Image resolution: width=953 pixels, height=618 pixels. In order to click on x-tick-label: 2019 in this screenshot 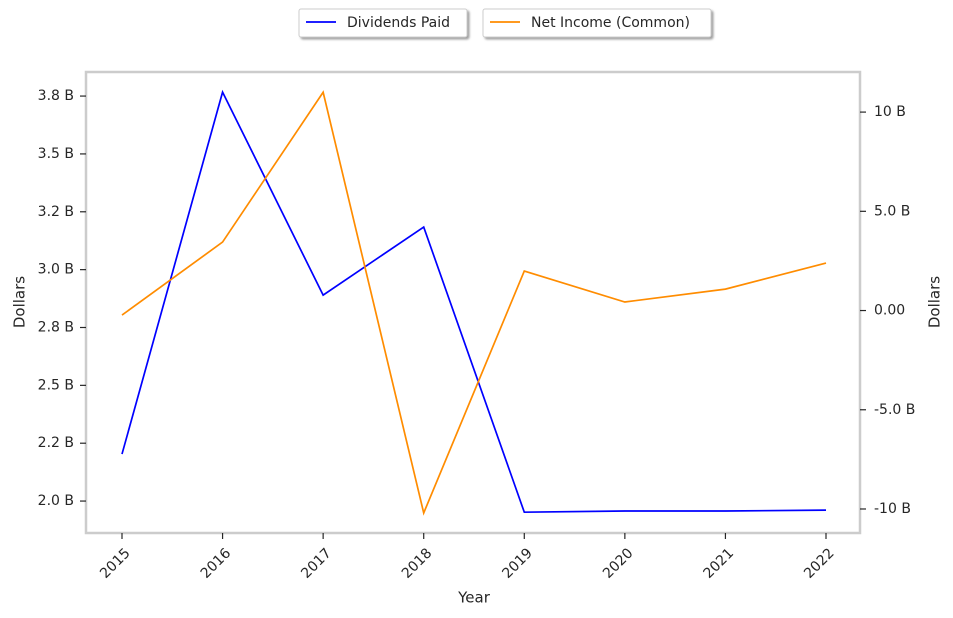, I will do `click(517, 563)`.